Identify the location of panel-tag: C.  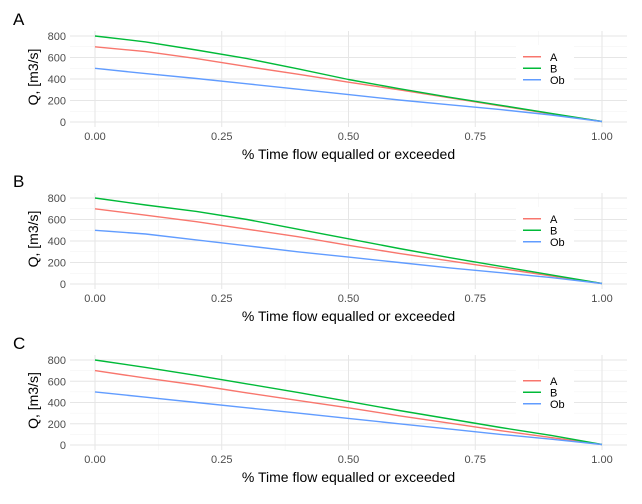
(19, 343).